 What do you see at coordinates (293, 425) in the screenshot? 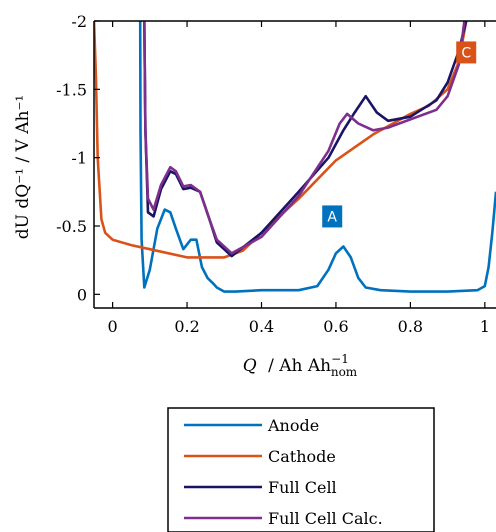
I see `legend-label-anode: Anode` at bounding box center [293, 425].